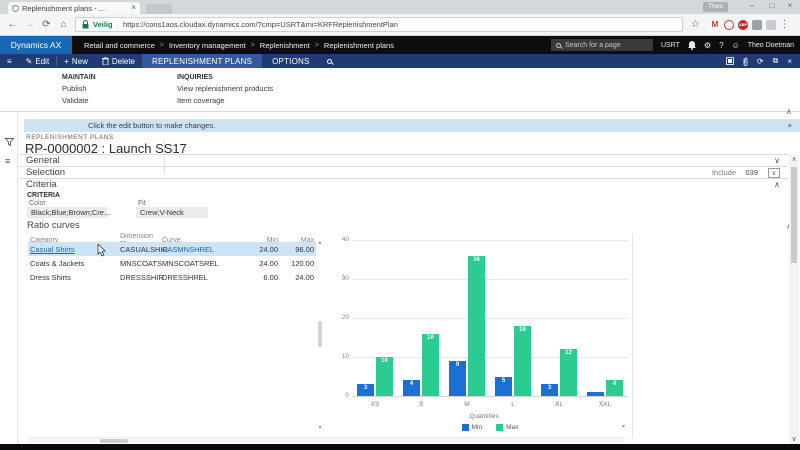 The image size is (800, 450). I want to click on column-category: Category, so click(44, 240).